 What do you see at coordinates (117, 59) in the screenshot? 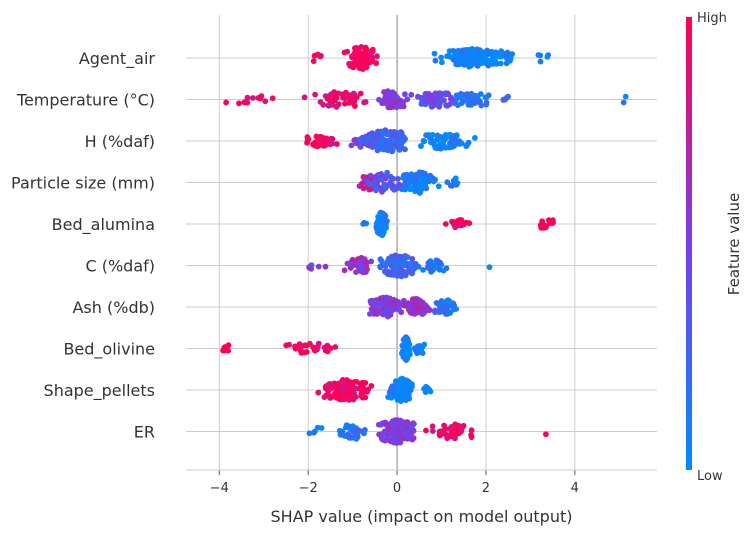
I see `feature-label: Agent_air` at bounding box center [117, 59].